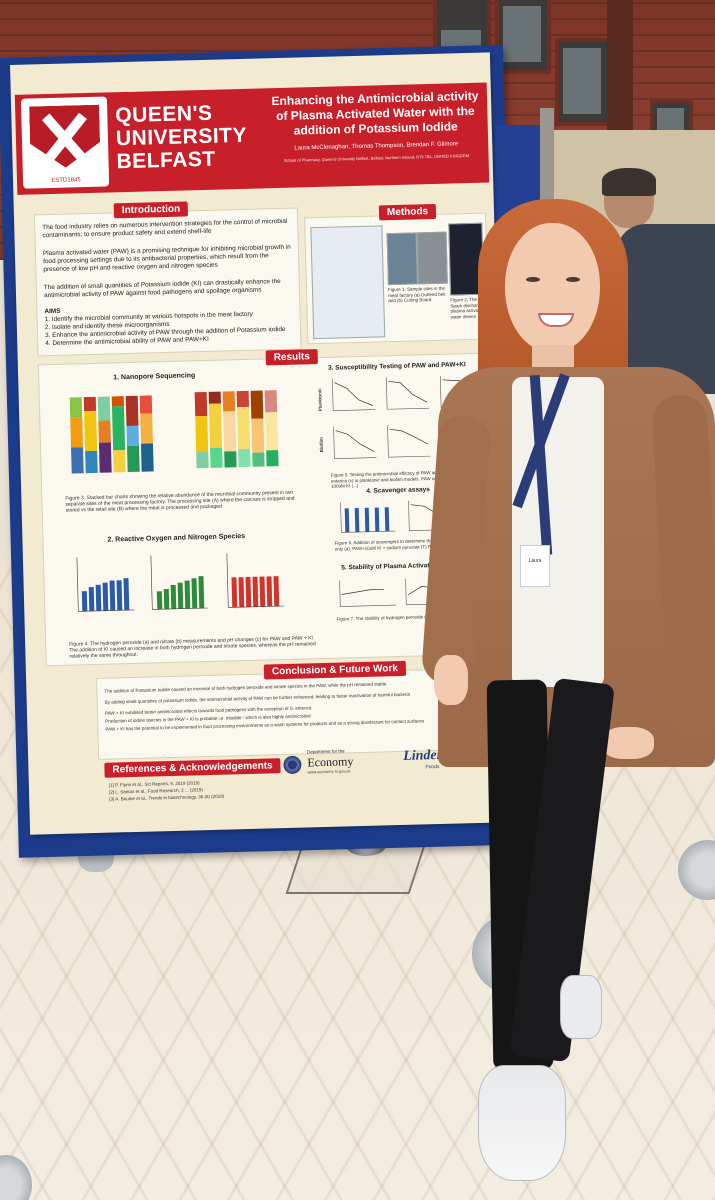 The height and width of the screenshot is (1200, 715). Describe the element at coordinates (523, 37) in the screenshot. I see `window-center` at that location.